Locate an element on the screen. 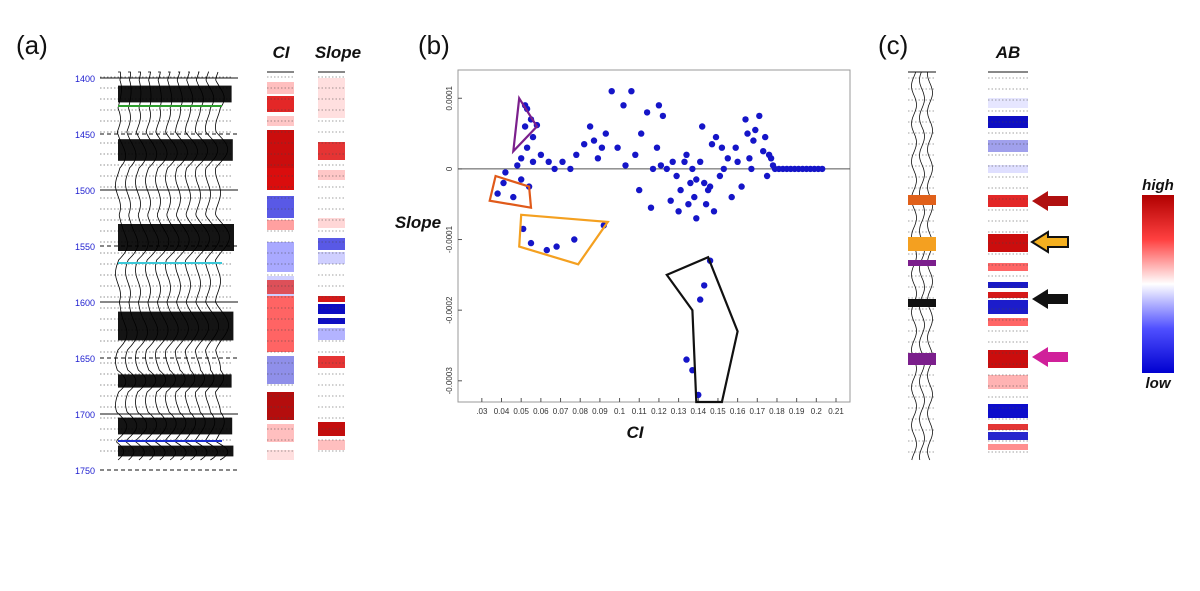 This screenshot has width=1200, height=591. ci-column-title: CI is located at coordinates (282, 52).